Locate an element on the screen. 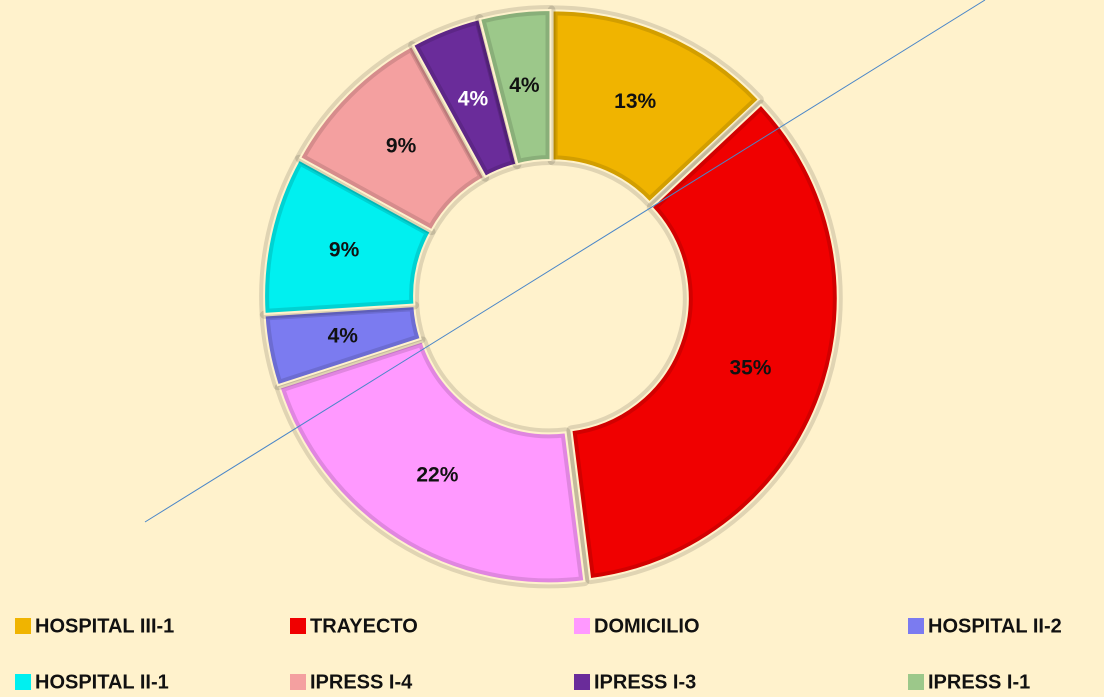  legend-label: HOSPITAL II-1 is located at coordinates (102, 682).